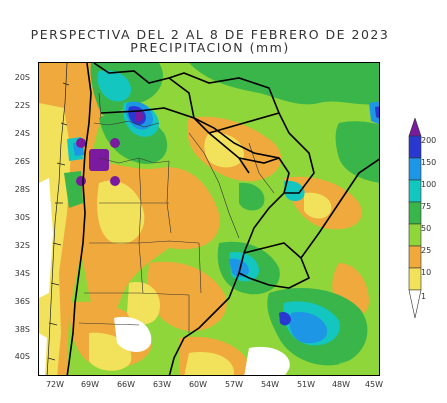 Image resolution: width=447 pixels, height=403 pixels. What do you see at coordinates (58, 219) in the screenshot?
I see `coastline` at bounding box center [58, 219].